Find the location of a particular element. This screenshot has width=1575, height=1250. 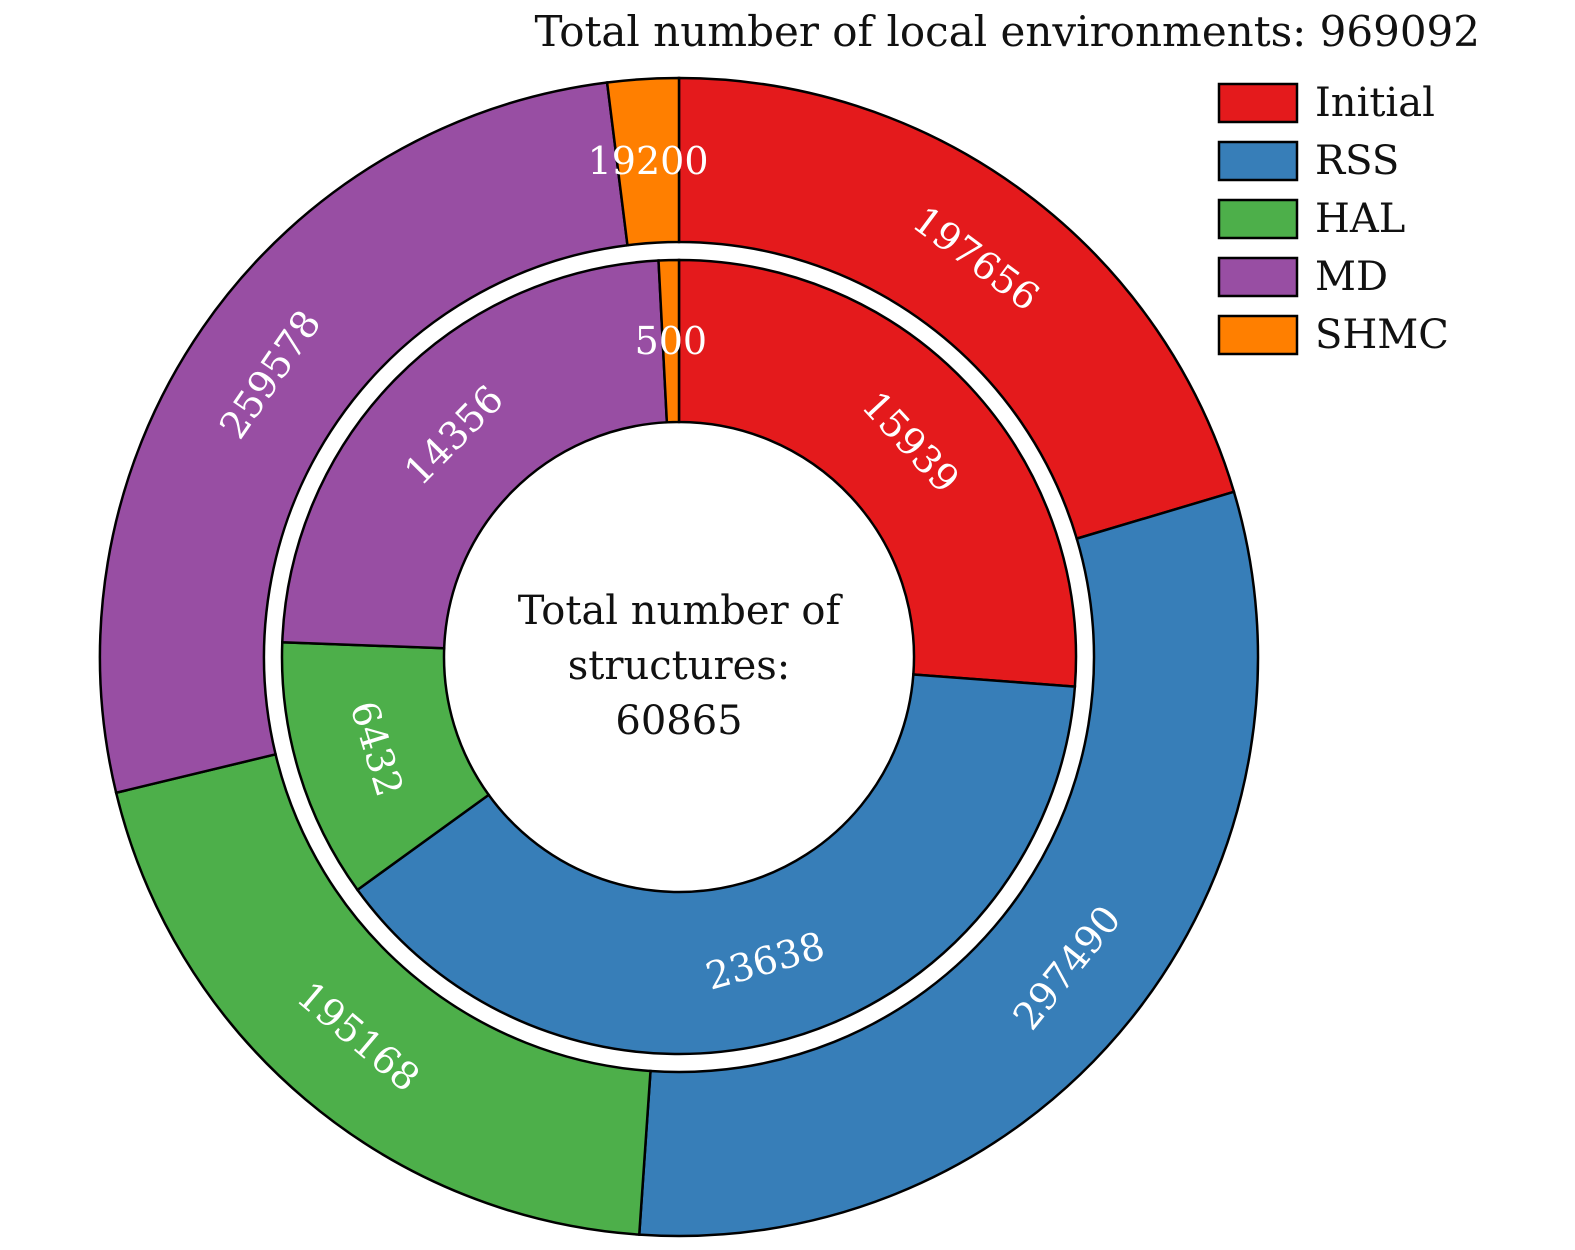

center-text-line-2: structures: is located at coordinates (679, 666).